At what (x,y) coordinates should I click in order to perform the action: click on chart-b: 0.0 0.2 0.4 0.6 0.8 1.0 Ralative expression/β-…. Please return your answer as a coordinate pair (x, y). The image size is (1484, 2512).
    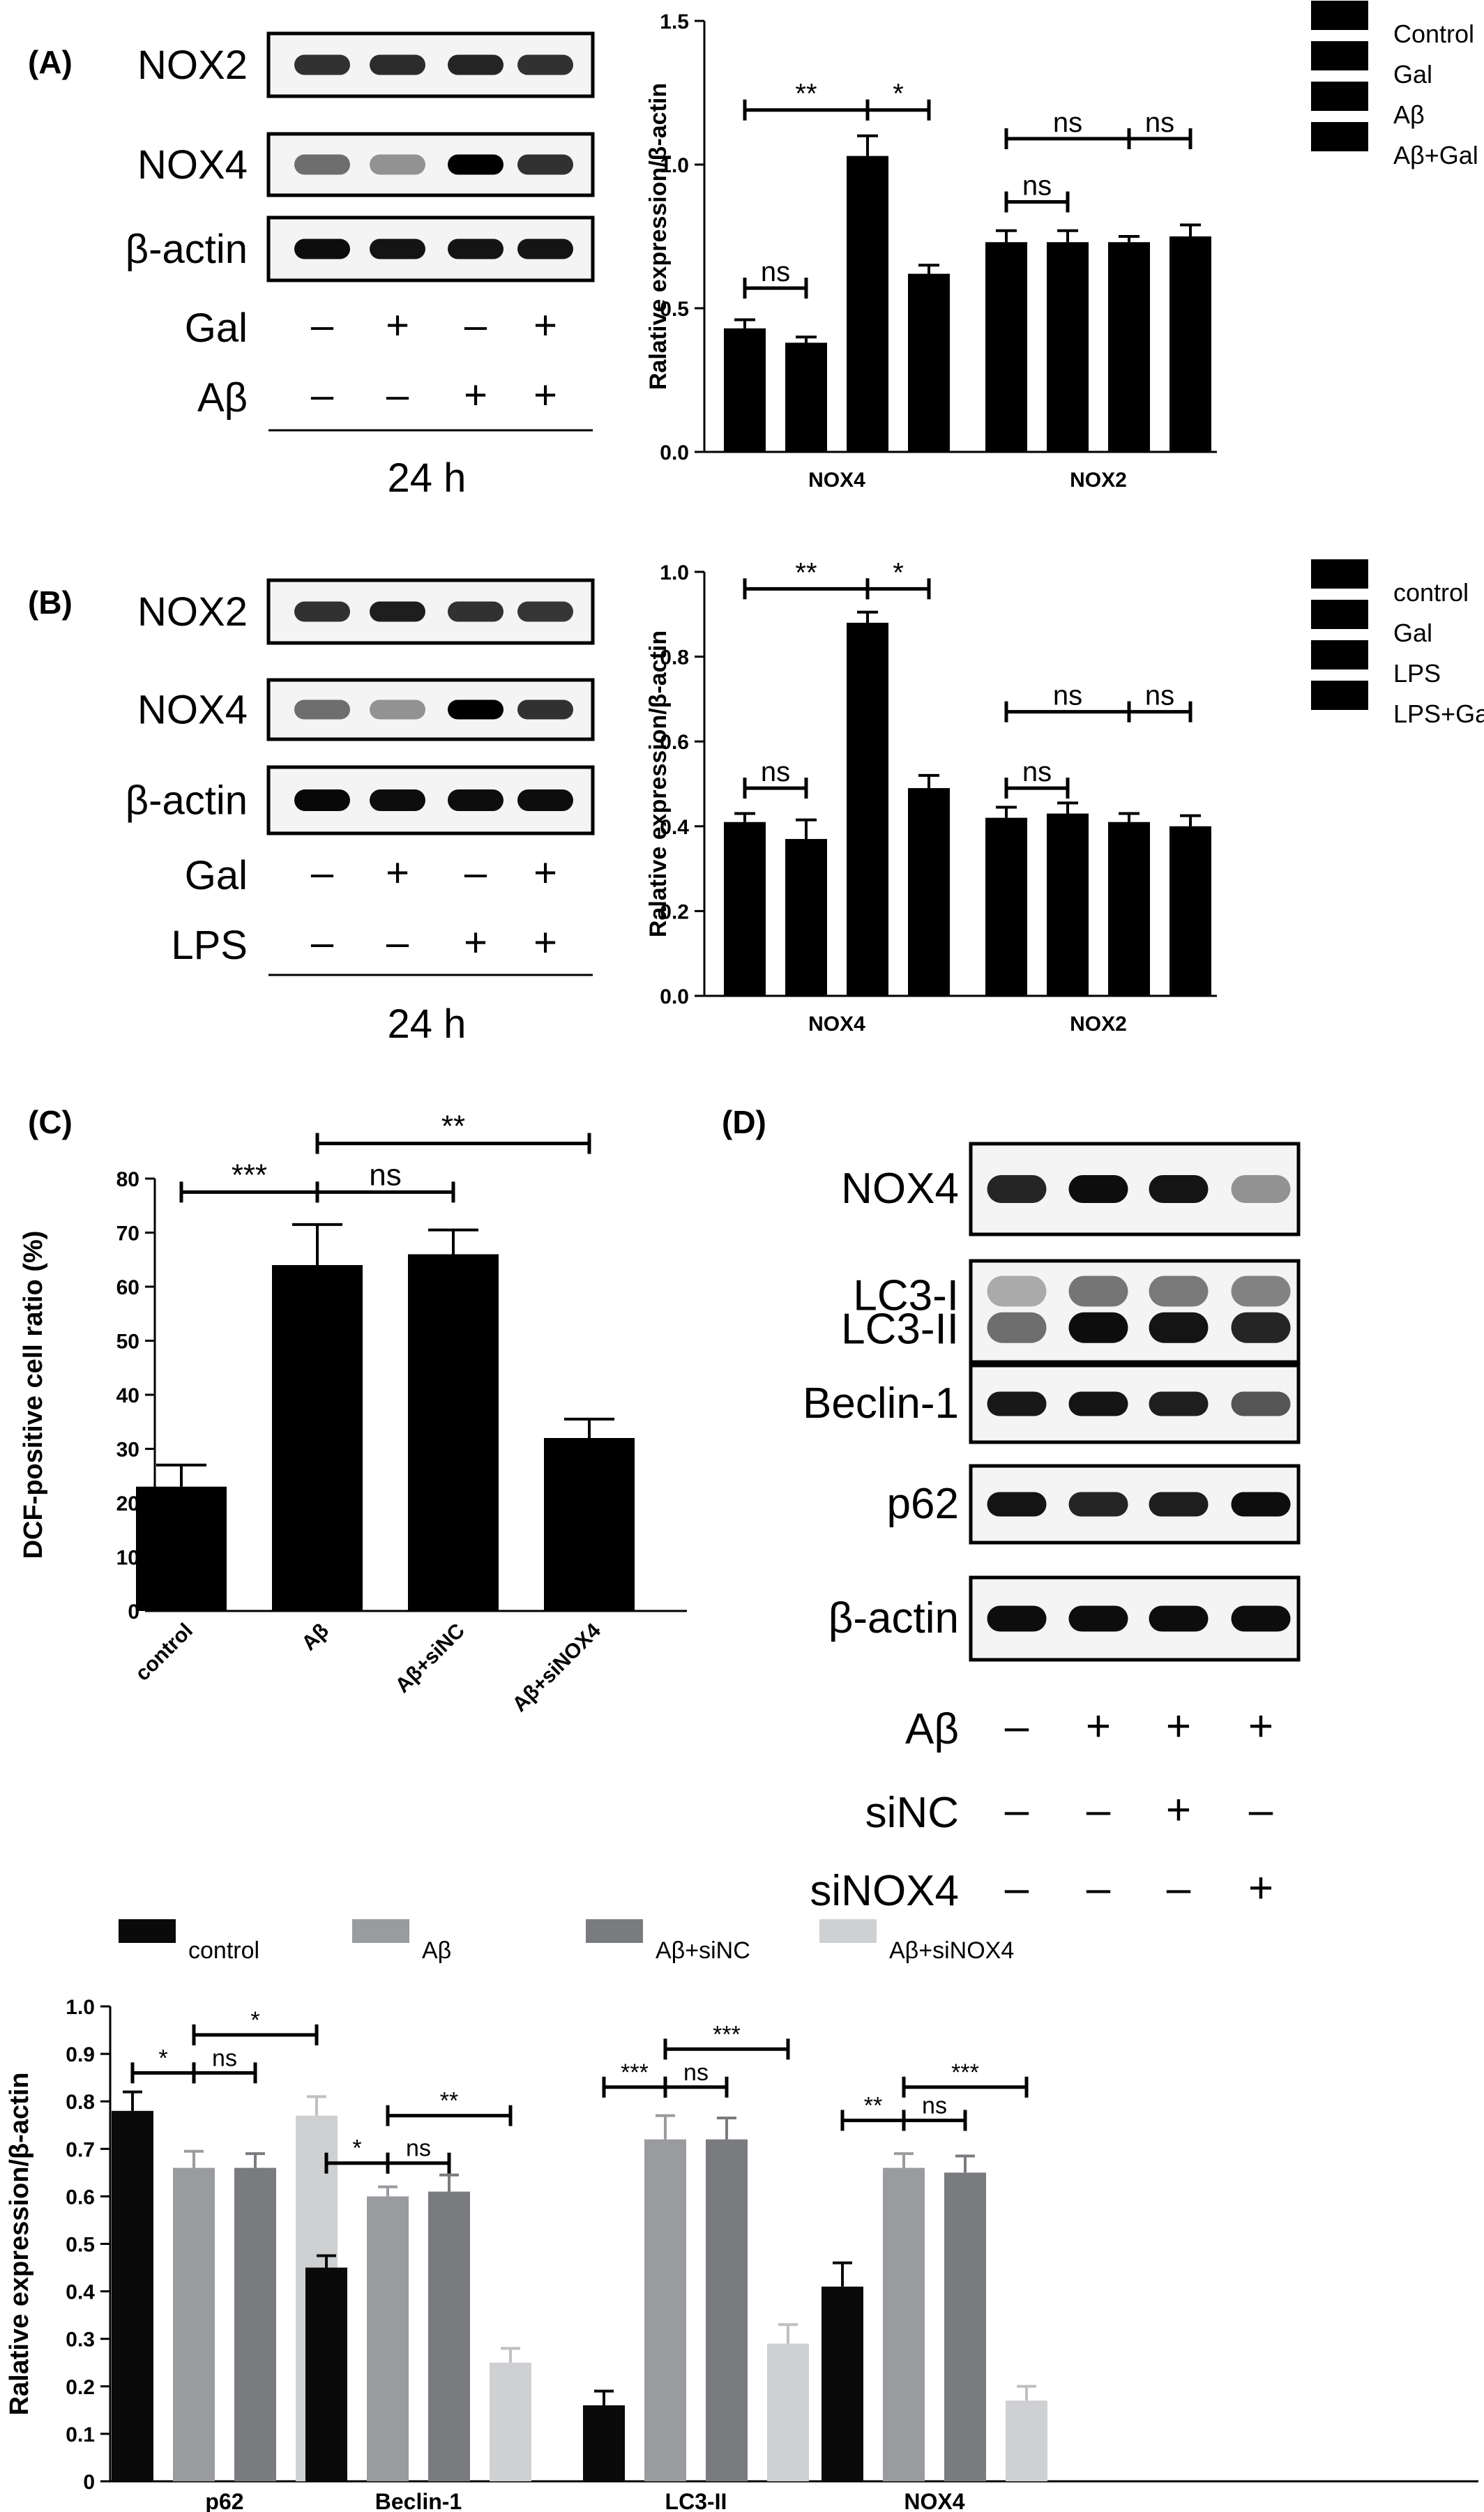
    Looking at the image, I should click on (1064, 796).